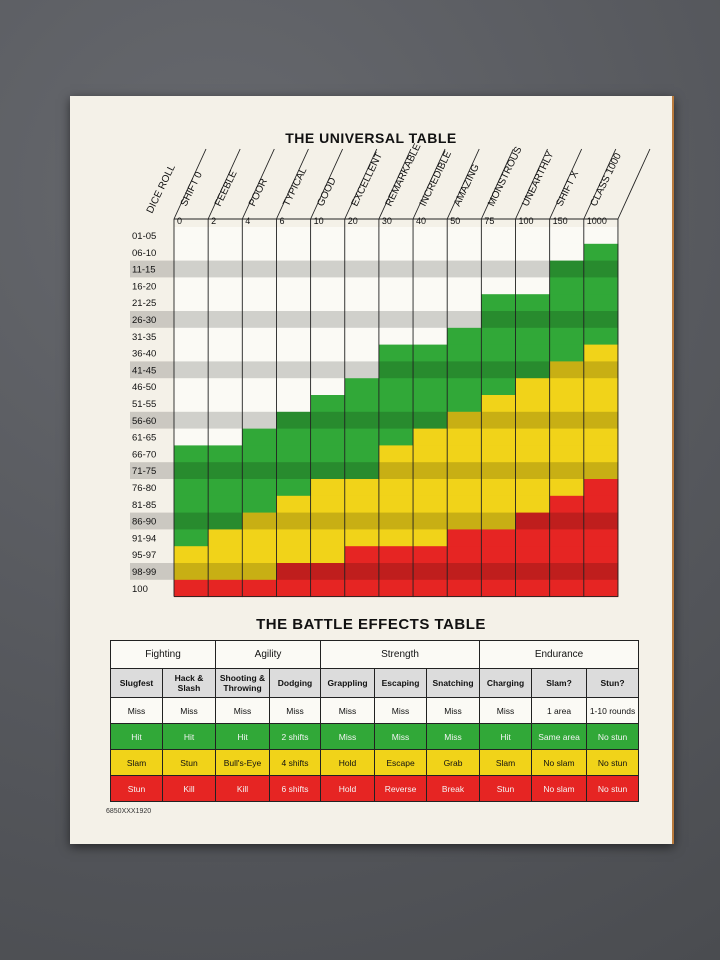 The height and width of the screenshot is (960, 720). What do you see at coordinates (295, 788) in the screenshot?
I see `effect-cell: 6 shifts` at bounding box center [295, 788].